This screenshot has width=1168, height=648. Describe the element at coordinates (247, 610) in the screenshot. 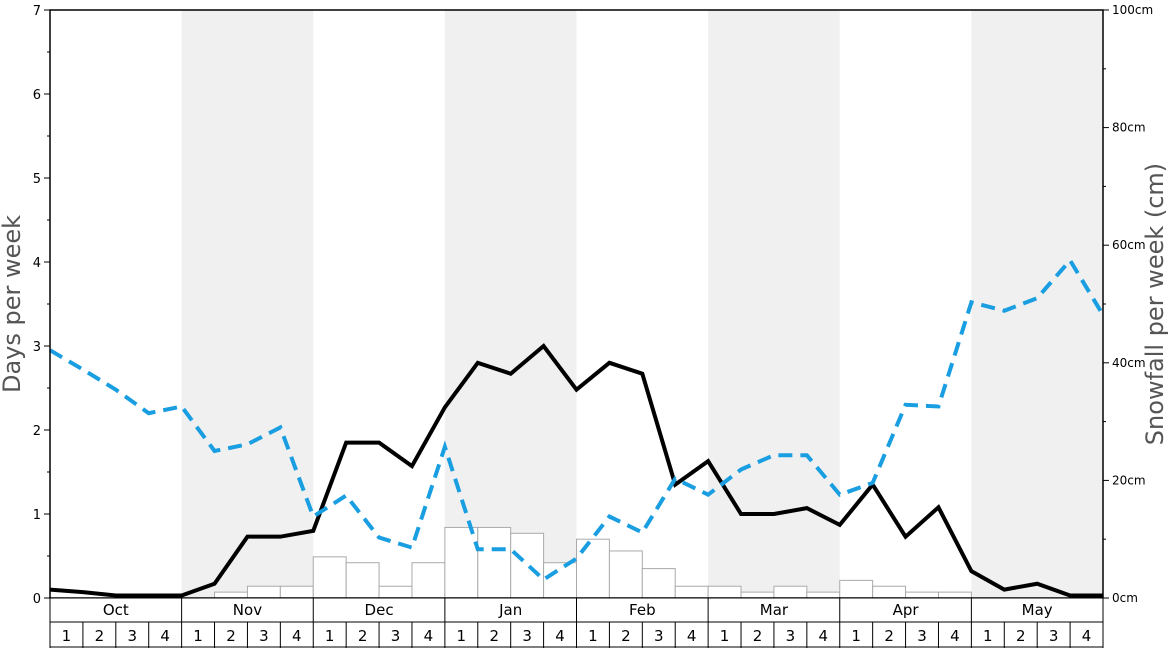

I see `month-label: Nov` at that location.